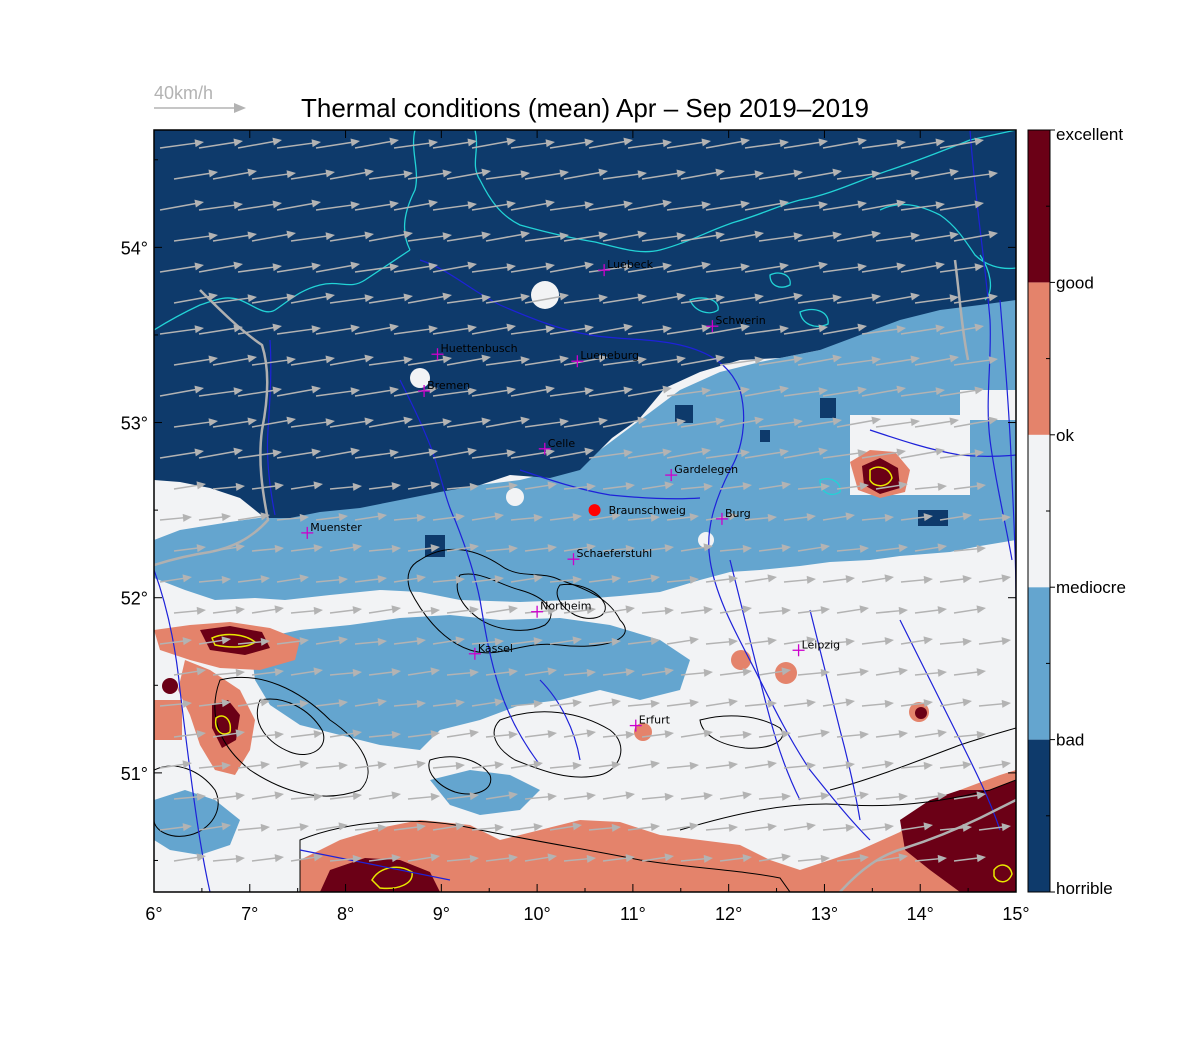 The width and height of the screenshot is (1200, 1050). Describe the element at coordinates (609, 355) in the screenshot. I see `place-label: Lueneburg` at that location.